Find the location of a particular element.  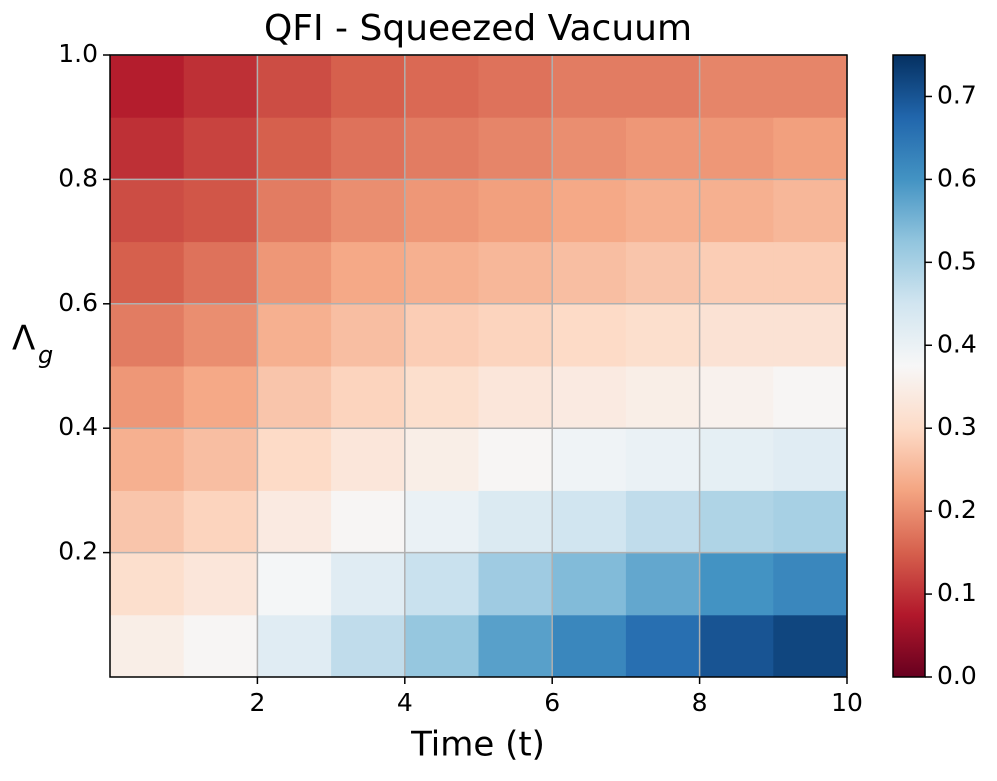

y-tick-label: 0.4 is located at coordinates (78, 426).